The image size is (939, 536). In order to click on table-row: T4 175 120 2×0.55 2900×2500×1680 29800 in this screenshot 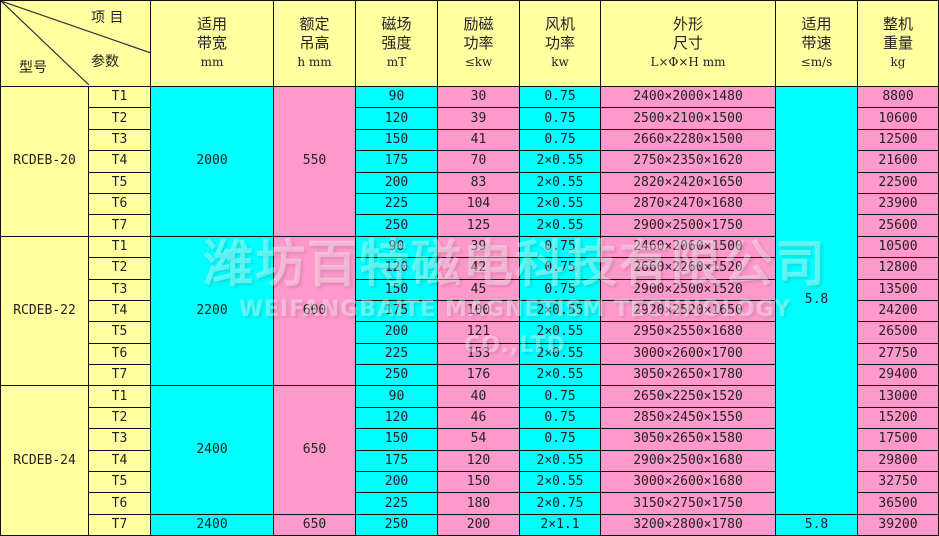, I will do `click(470, 461)`.